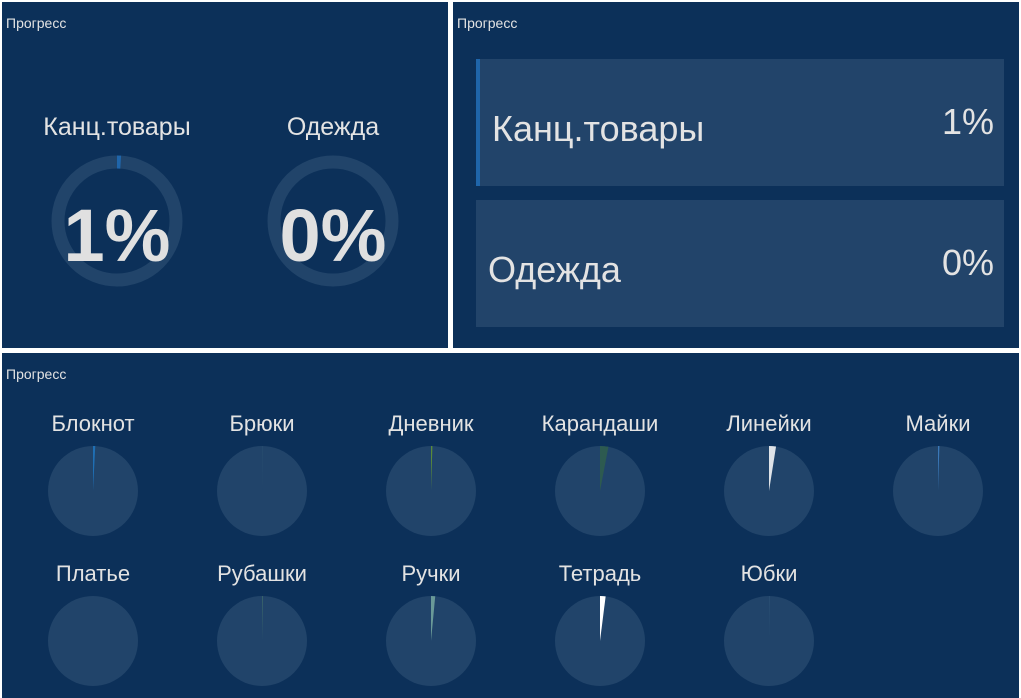 The width and height of the screenshot is (1021, 698). Describe the element at coordinates (431, 423) in the screenshot. I see `pie-label: Дневник` at that location.